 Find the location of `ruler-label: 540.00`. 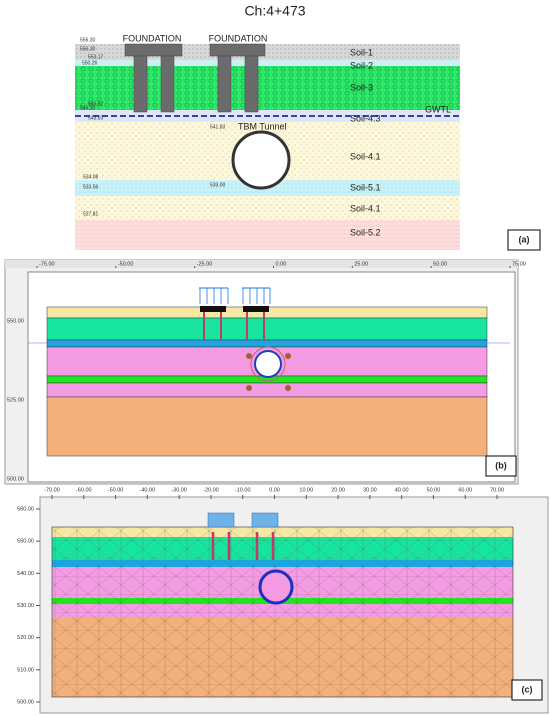

ruler-label: 540.00 is located at coordinates (25, 574).